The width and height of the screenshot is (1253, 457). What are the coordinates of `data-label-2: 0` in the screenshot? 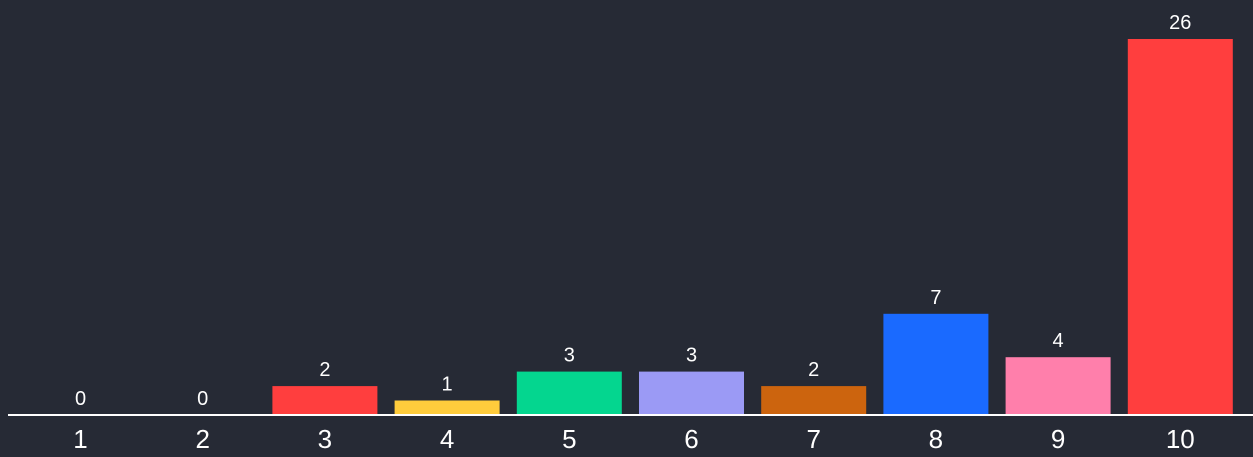 It's located at (202, 399).